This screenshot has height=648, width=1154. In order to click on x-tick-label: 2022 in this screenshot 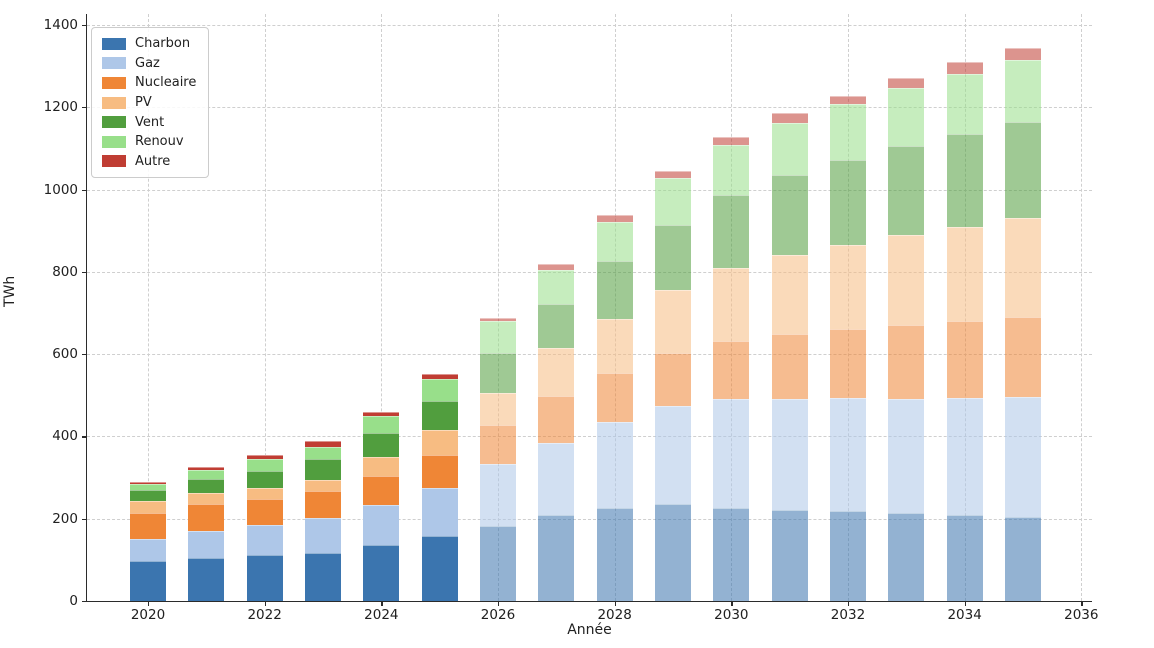, I will do `click(264, 615)`.